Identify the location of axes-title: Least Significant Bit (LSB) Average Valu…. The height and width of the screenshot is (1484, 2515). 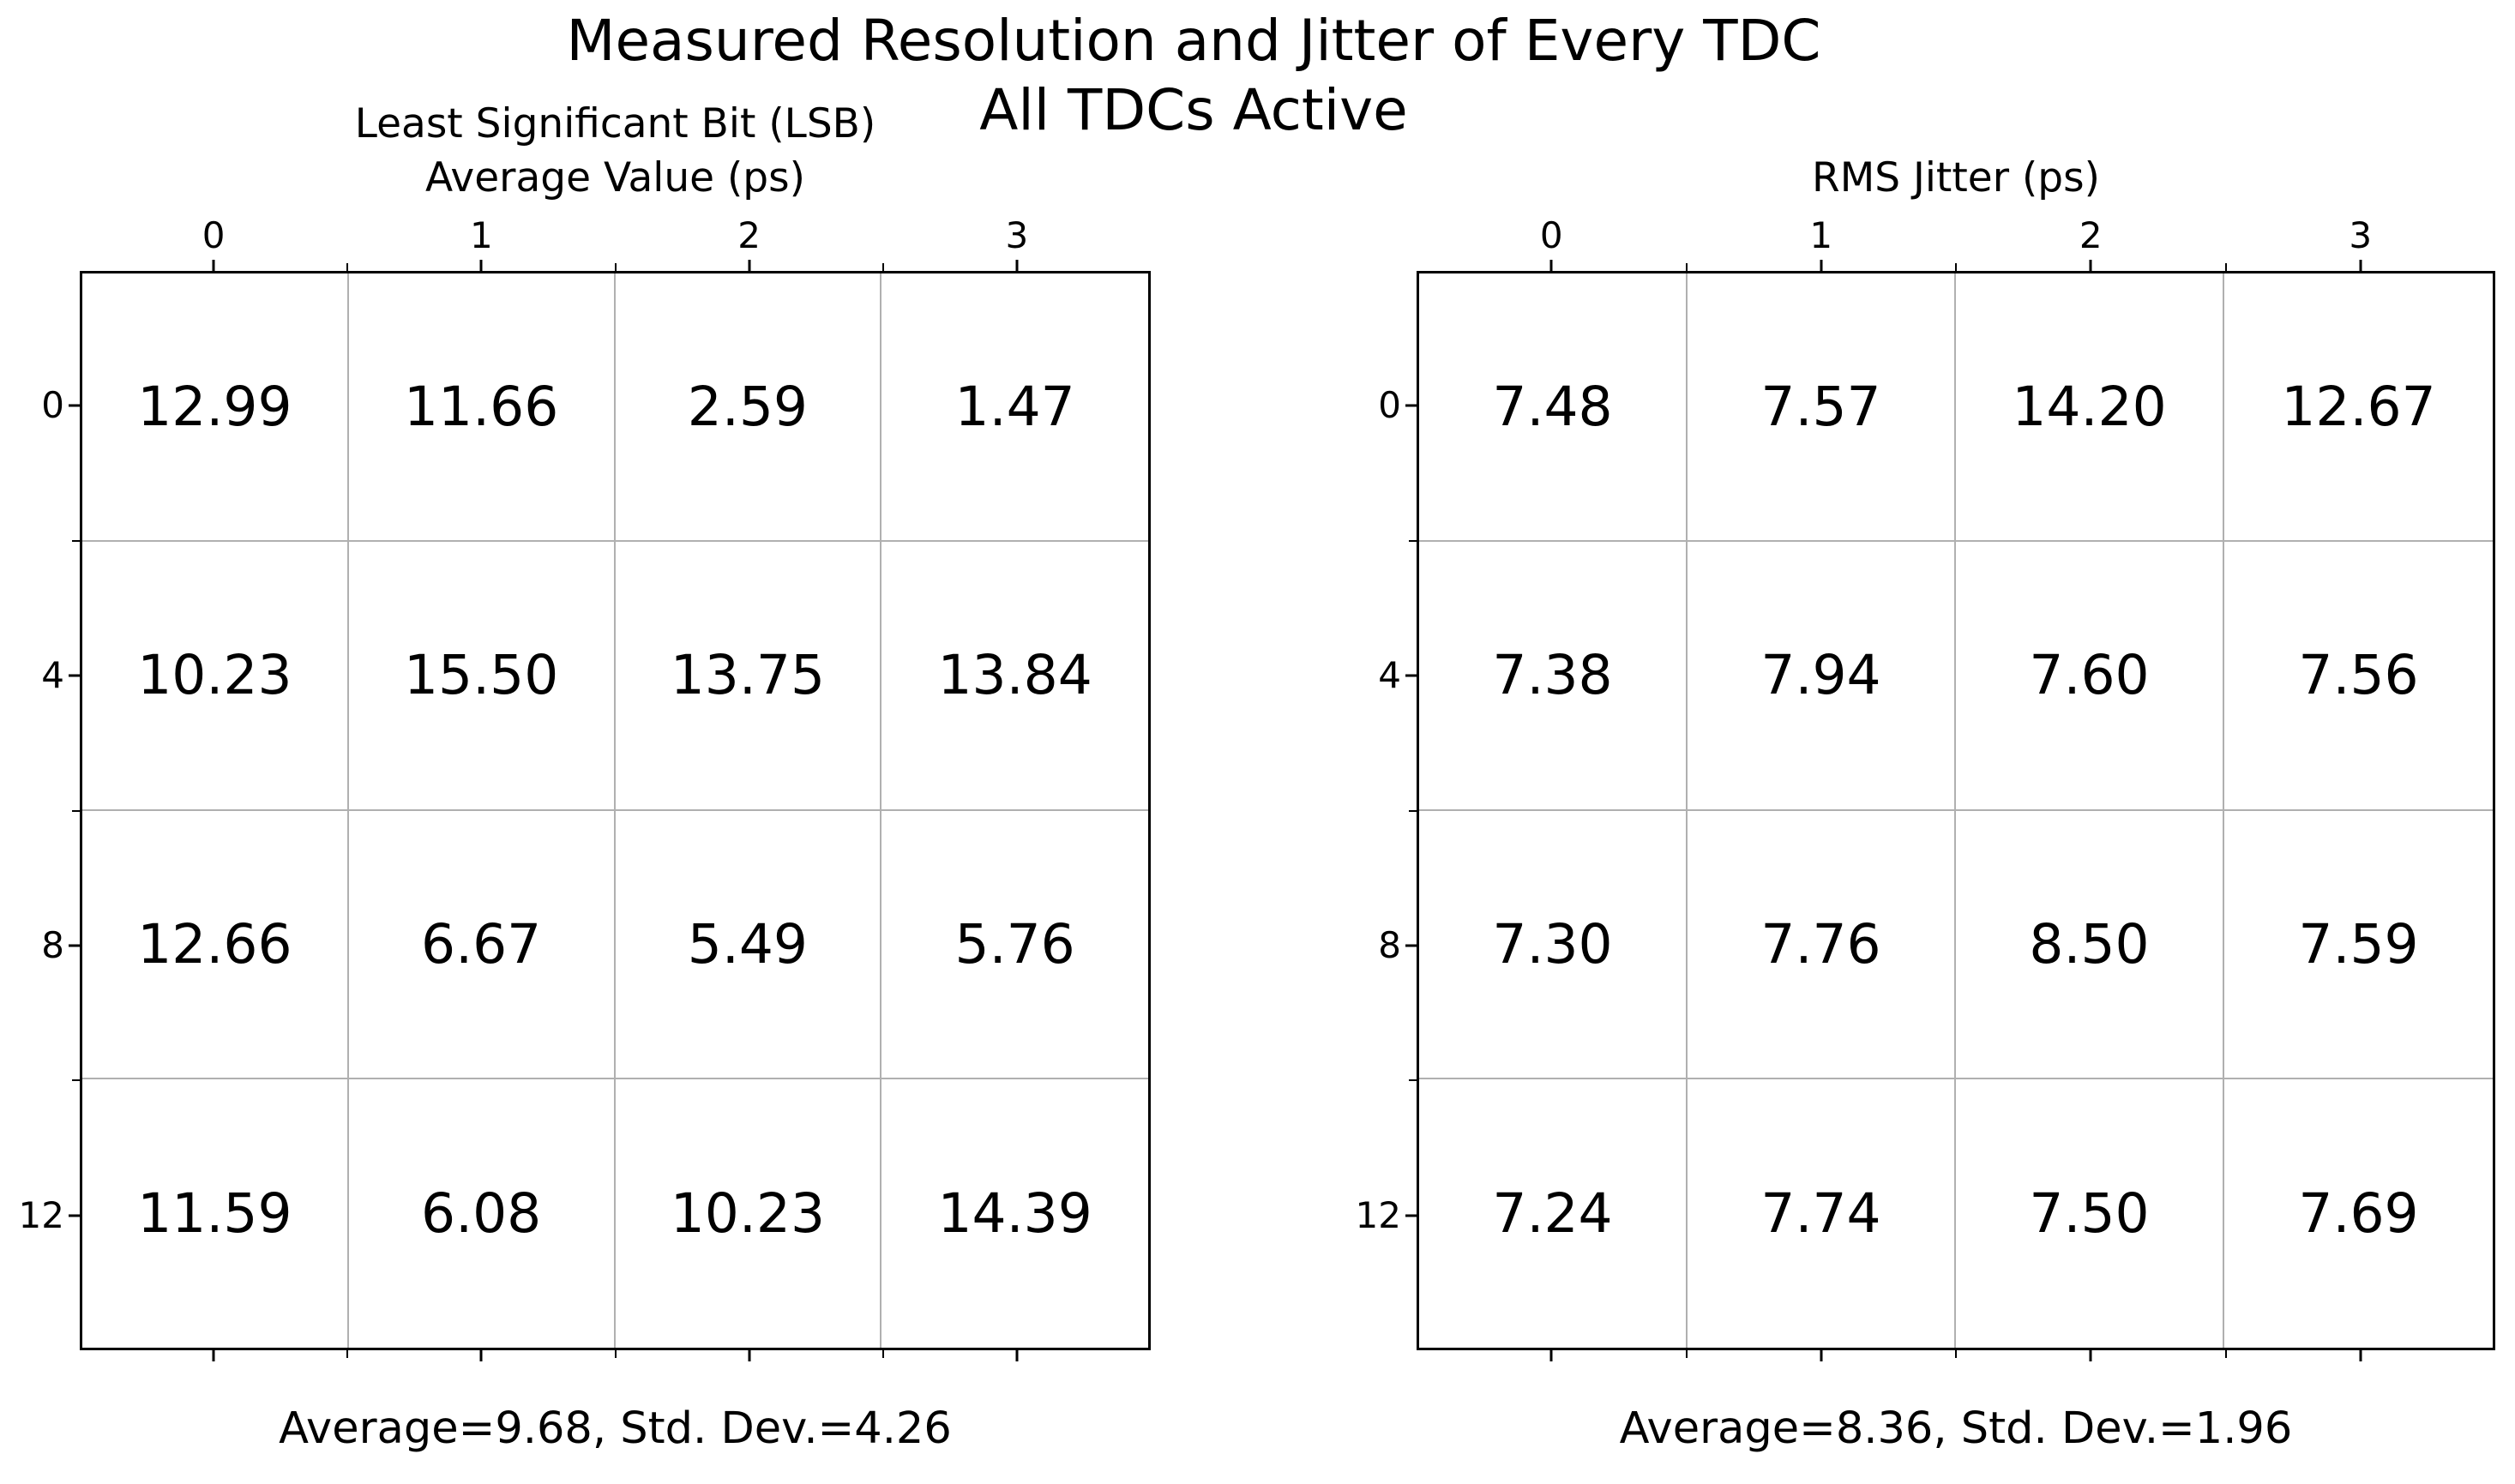
(615, 152).